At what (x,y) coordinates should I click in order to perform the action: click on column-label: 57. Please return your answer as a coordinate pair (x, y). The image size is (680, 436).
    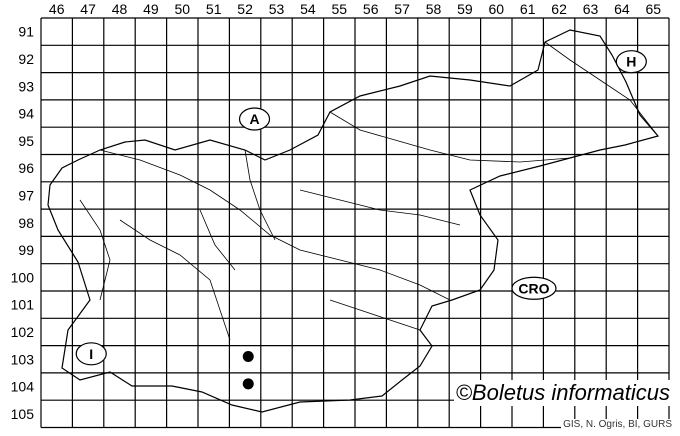
    Looking at the image, I should click on (402, 9).